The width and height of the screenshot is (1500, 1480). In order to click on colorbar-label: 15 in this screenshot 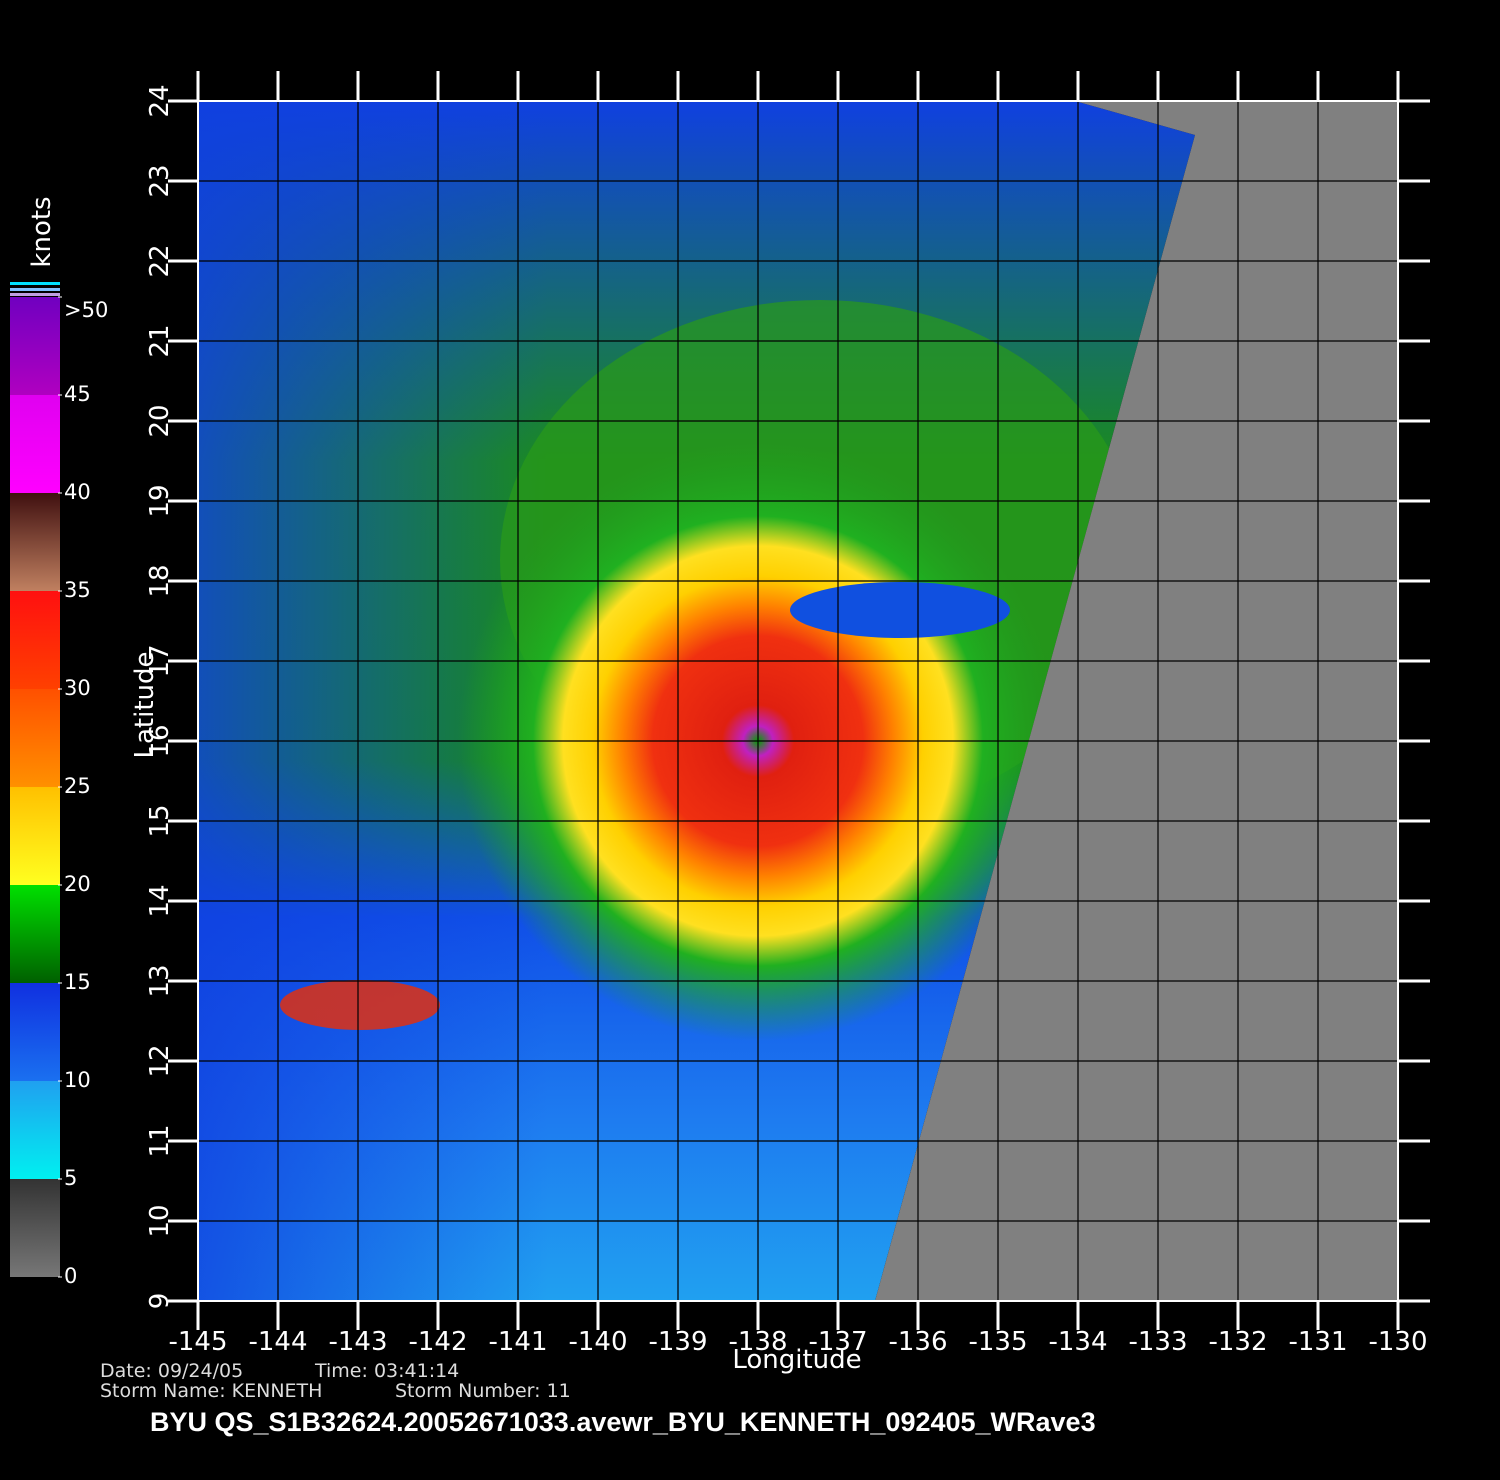, I will do `click(77, 982)`.